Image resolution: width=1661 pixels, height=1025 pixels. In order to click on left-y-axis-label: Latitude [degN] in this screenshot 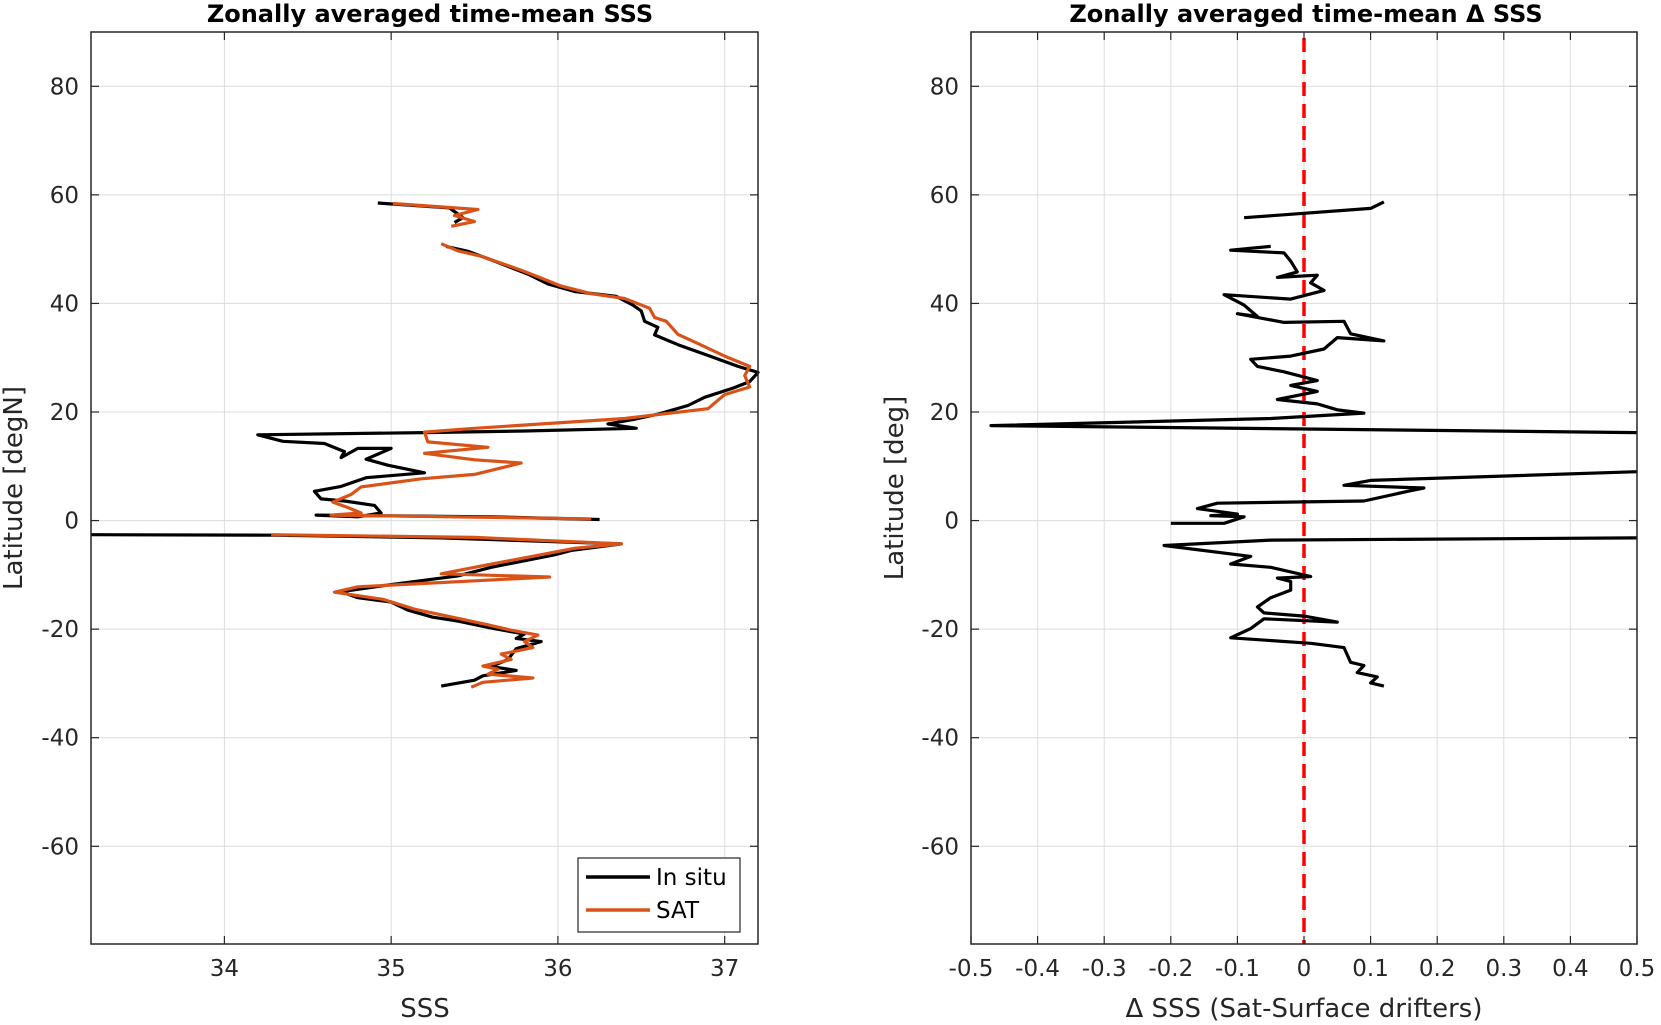, I will do `click(14, 488)`.